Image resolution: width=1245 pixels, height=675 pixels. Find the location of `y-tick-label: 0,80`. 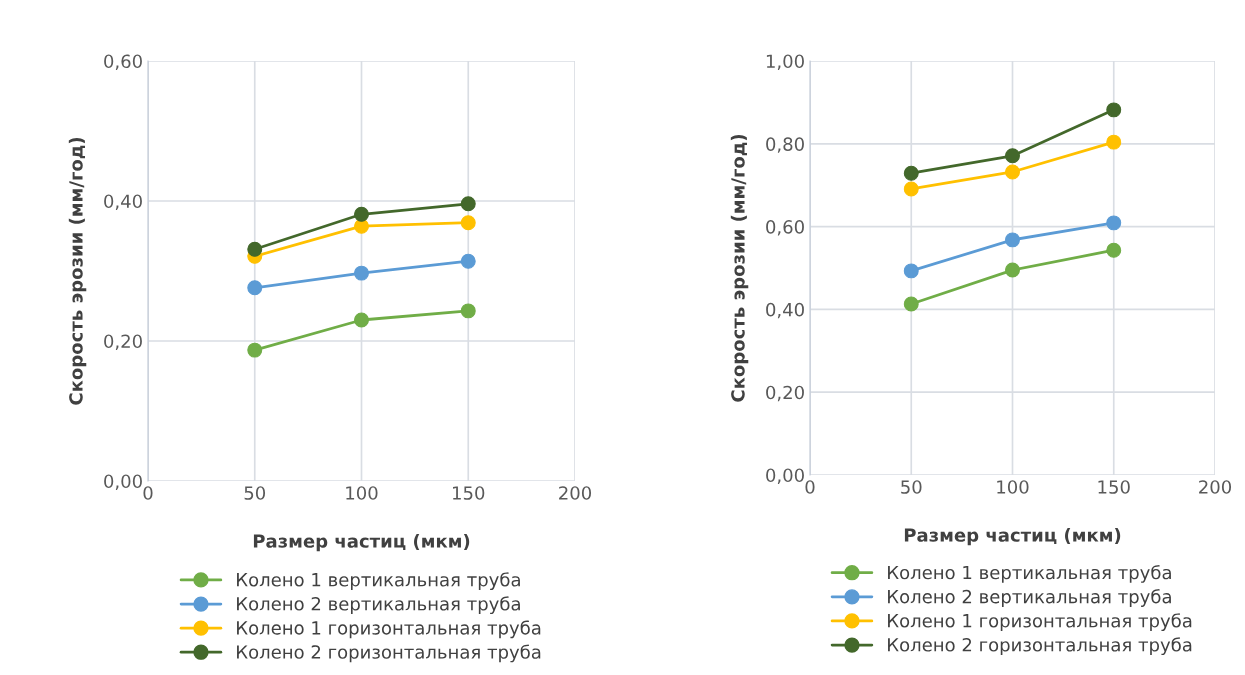

y-tick-label: 0,80 is located at coordinates (785, 145).